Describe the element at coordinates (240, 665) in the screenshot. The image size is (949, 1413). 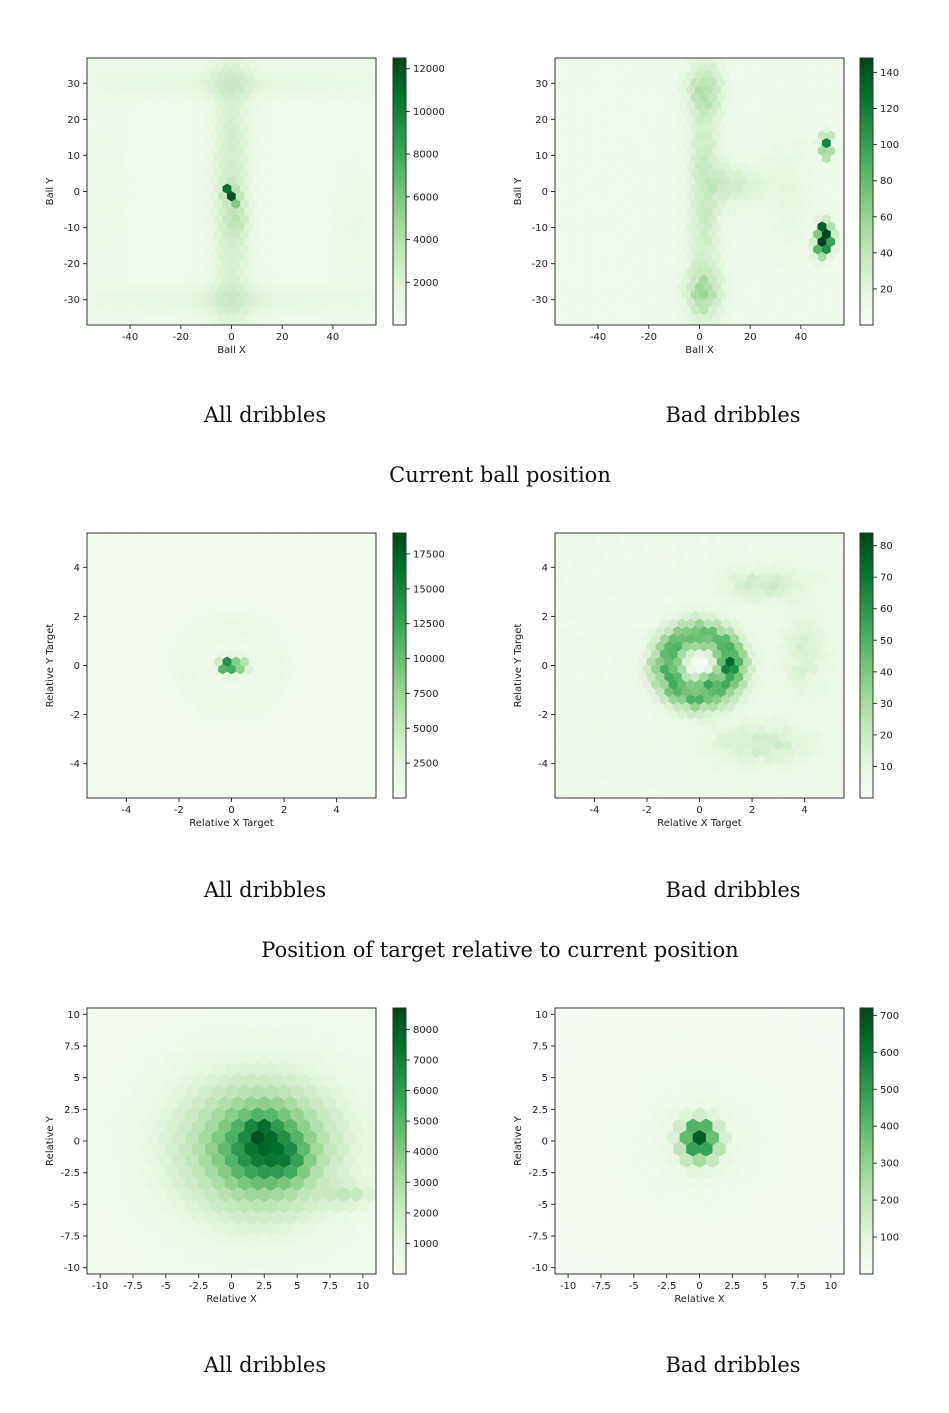
I see `hexbin-cells` at that location.